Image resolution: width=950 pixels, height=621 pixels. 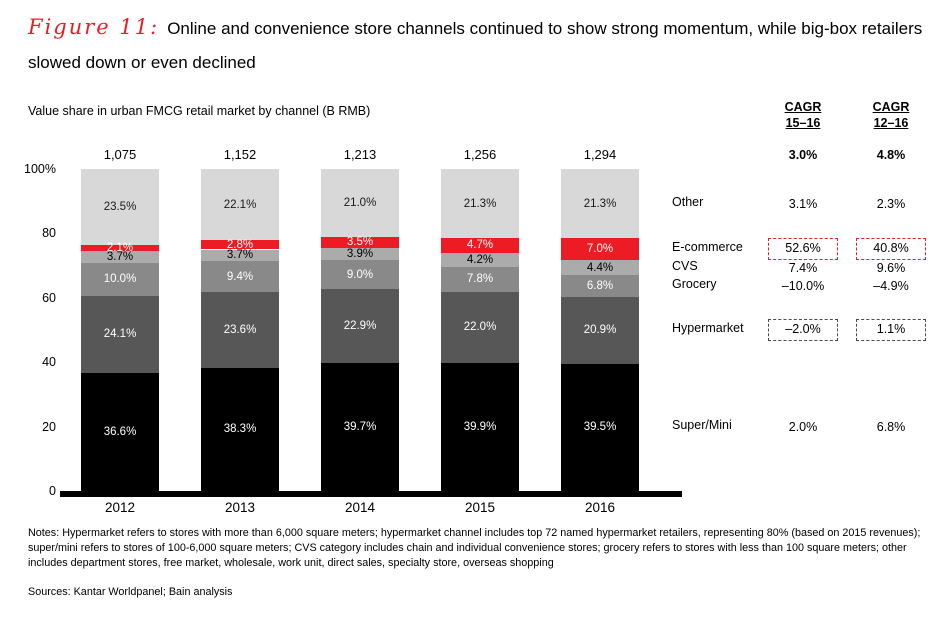 What do you see at coordinates (803, 155) in the screenshot?
I see `cagr-total-15-16: 3.0%` at bounding box center [803, 155].